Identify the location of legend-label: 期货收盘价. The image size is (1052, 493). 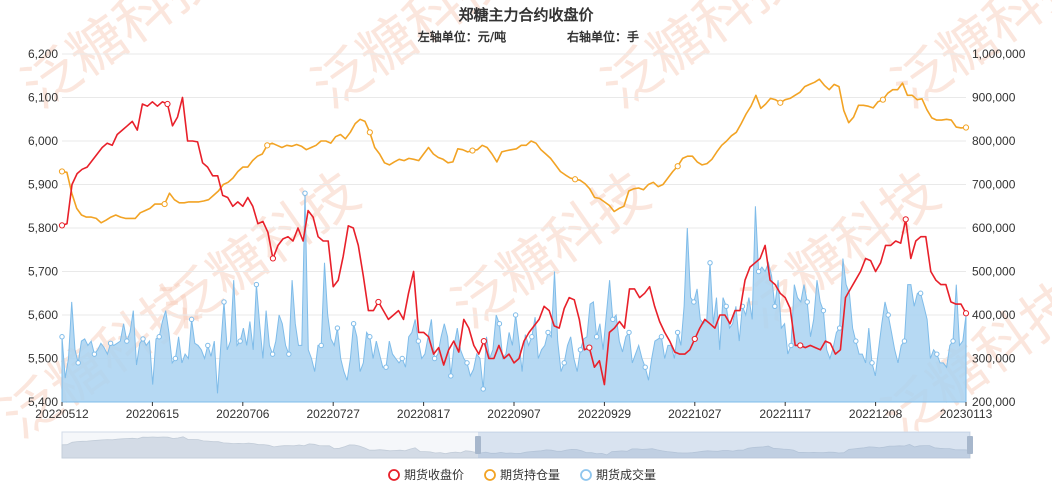
(434, 474).